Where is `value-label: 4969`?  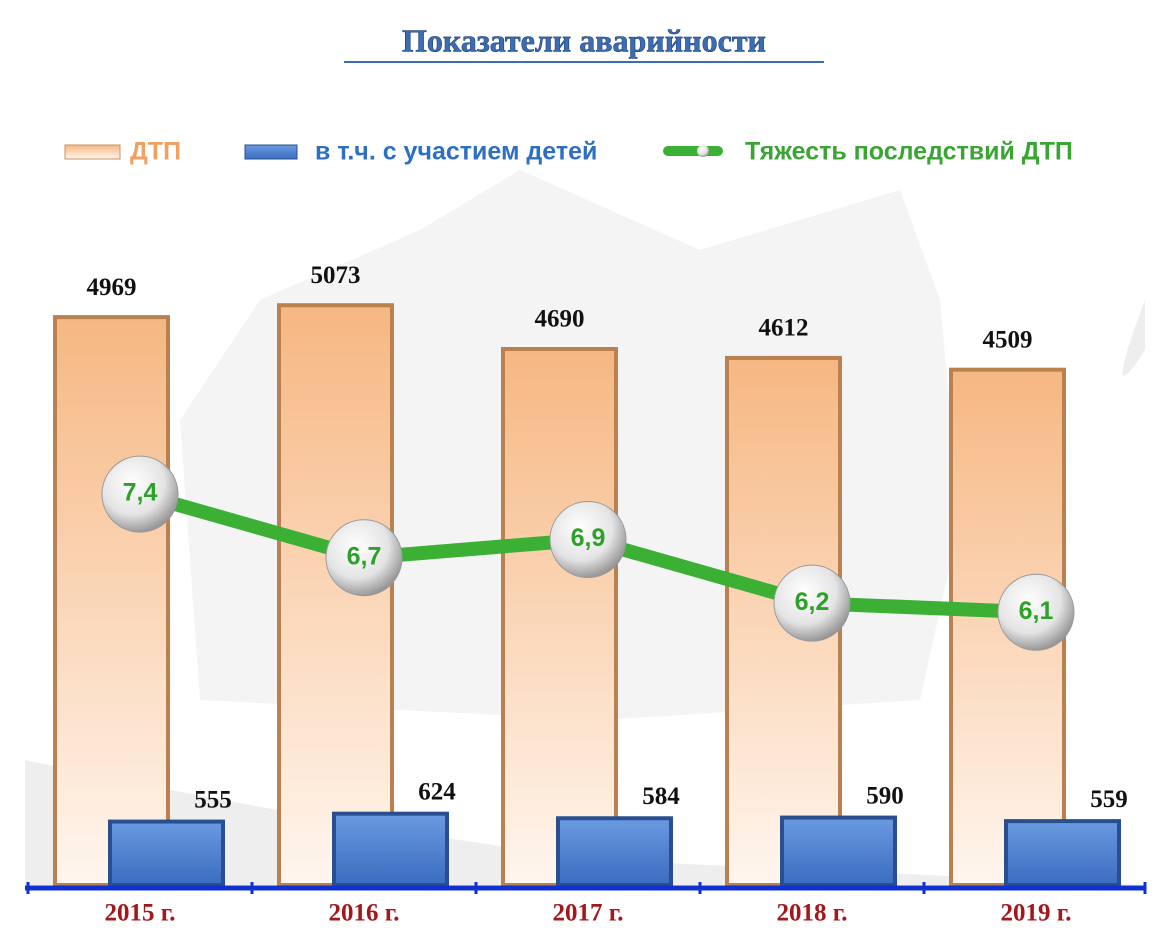 value-label: 4969 is located at coordinates (112, 287).